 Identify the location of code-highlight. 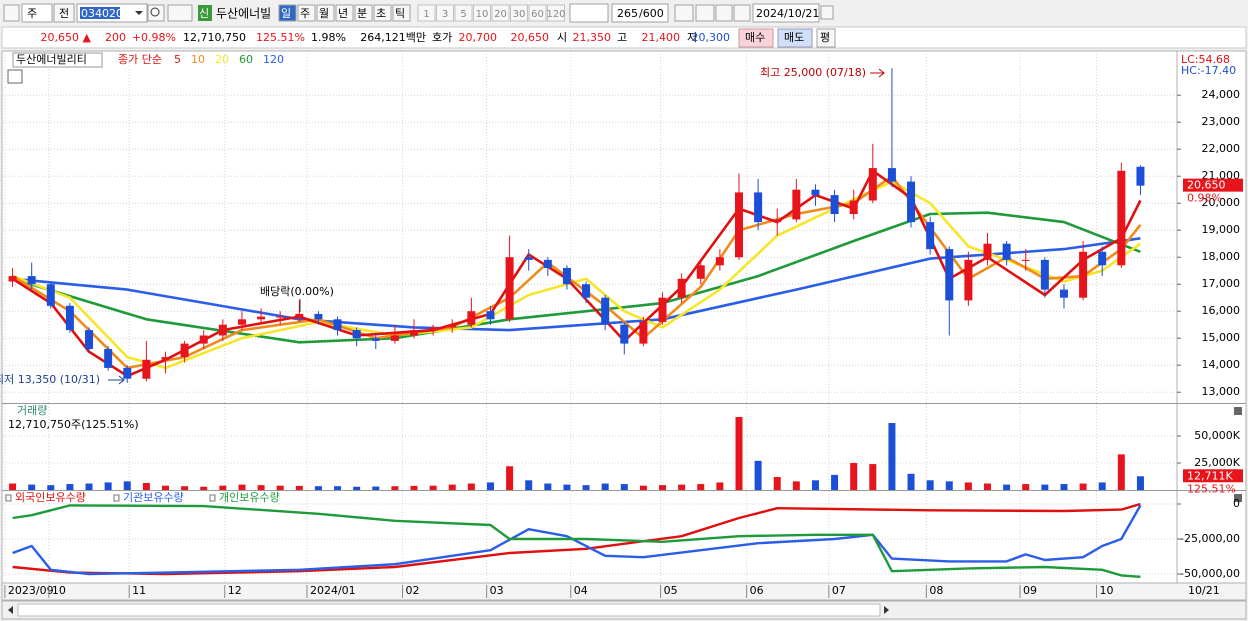
(100, 13).